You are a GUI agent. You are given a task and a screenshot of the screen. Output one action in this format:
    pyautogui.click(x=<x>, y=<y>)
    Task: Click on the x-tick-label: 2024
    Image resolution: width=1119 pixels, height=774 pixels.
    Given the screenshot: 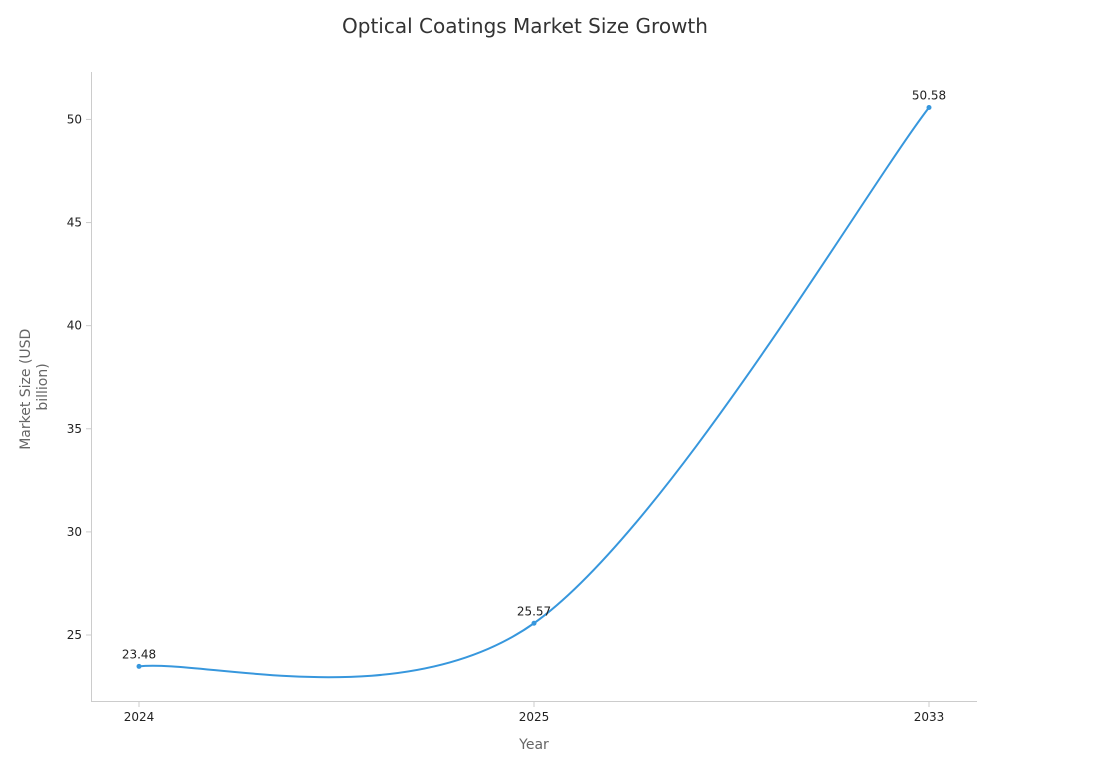 What is the action you would take?
    pyautogui.click(x=139, y=717)
    